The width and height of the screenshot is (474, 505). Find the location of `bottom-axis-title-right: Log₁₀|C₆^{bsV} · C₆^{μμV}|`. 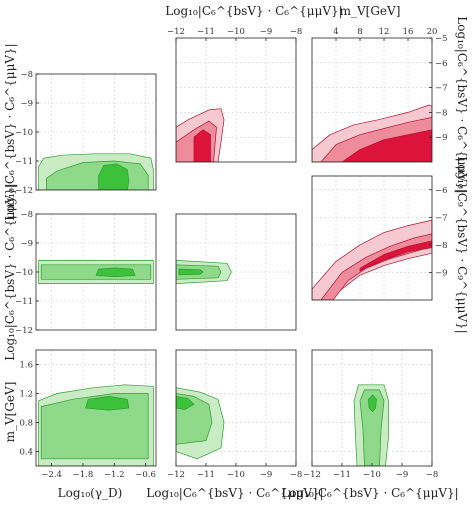

bottom-axis-title-right: Log₁₀|C₆^{bsV} · C₆^{μμV}| is located at coordinates (369, 493).